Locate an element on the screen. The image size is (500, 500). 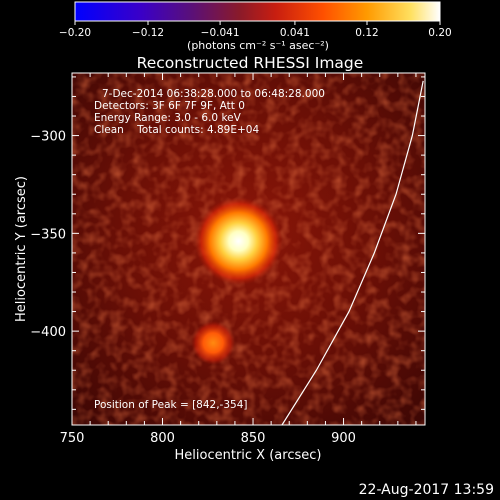
info-energy-range: Energy Range: 3.0 - 6.0 keV is located at coordinates (168, 118).